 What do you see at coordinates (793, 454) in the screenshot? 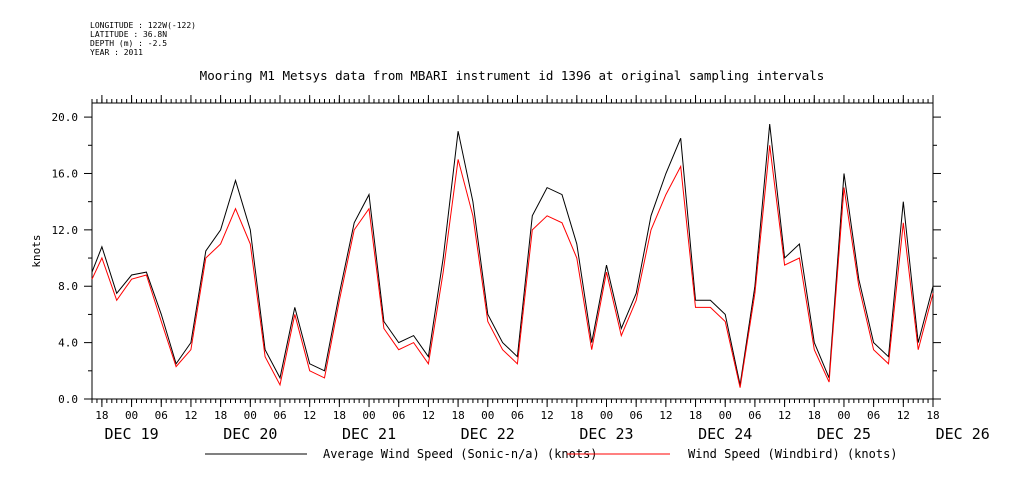
I see `legend-label-windbird: Wind Speed (Windbird) (knots)` at bounding box center [793, 454].